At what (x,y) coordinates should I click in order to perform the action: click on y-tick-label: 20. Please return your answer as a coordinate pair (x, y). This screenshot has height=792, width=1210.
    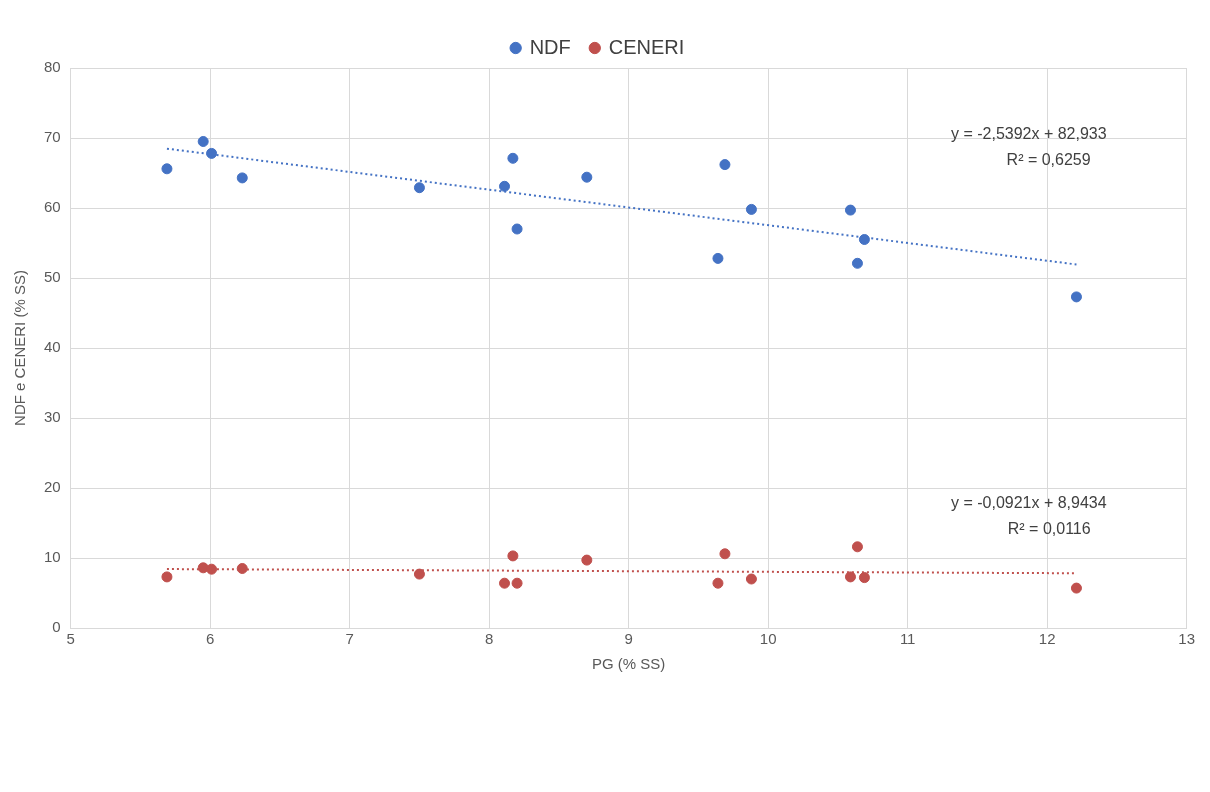
    Looking at the image, I should click on (52, 487).